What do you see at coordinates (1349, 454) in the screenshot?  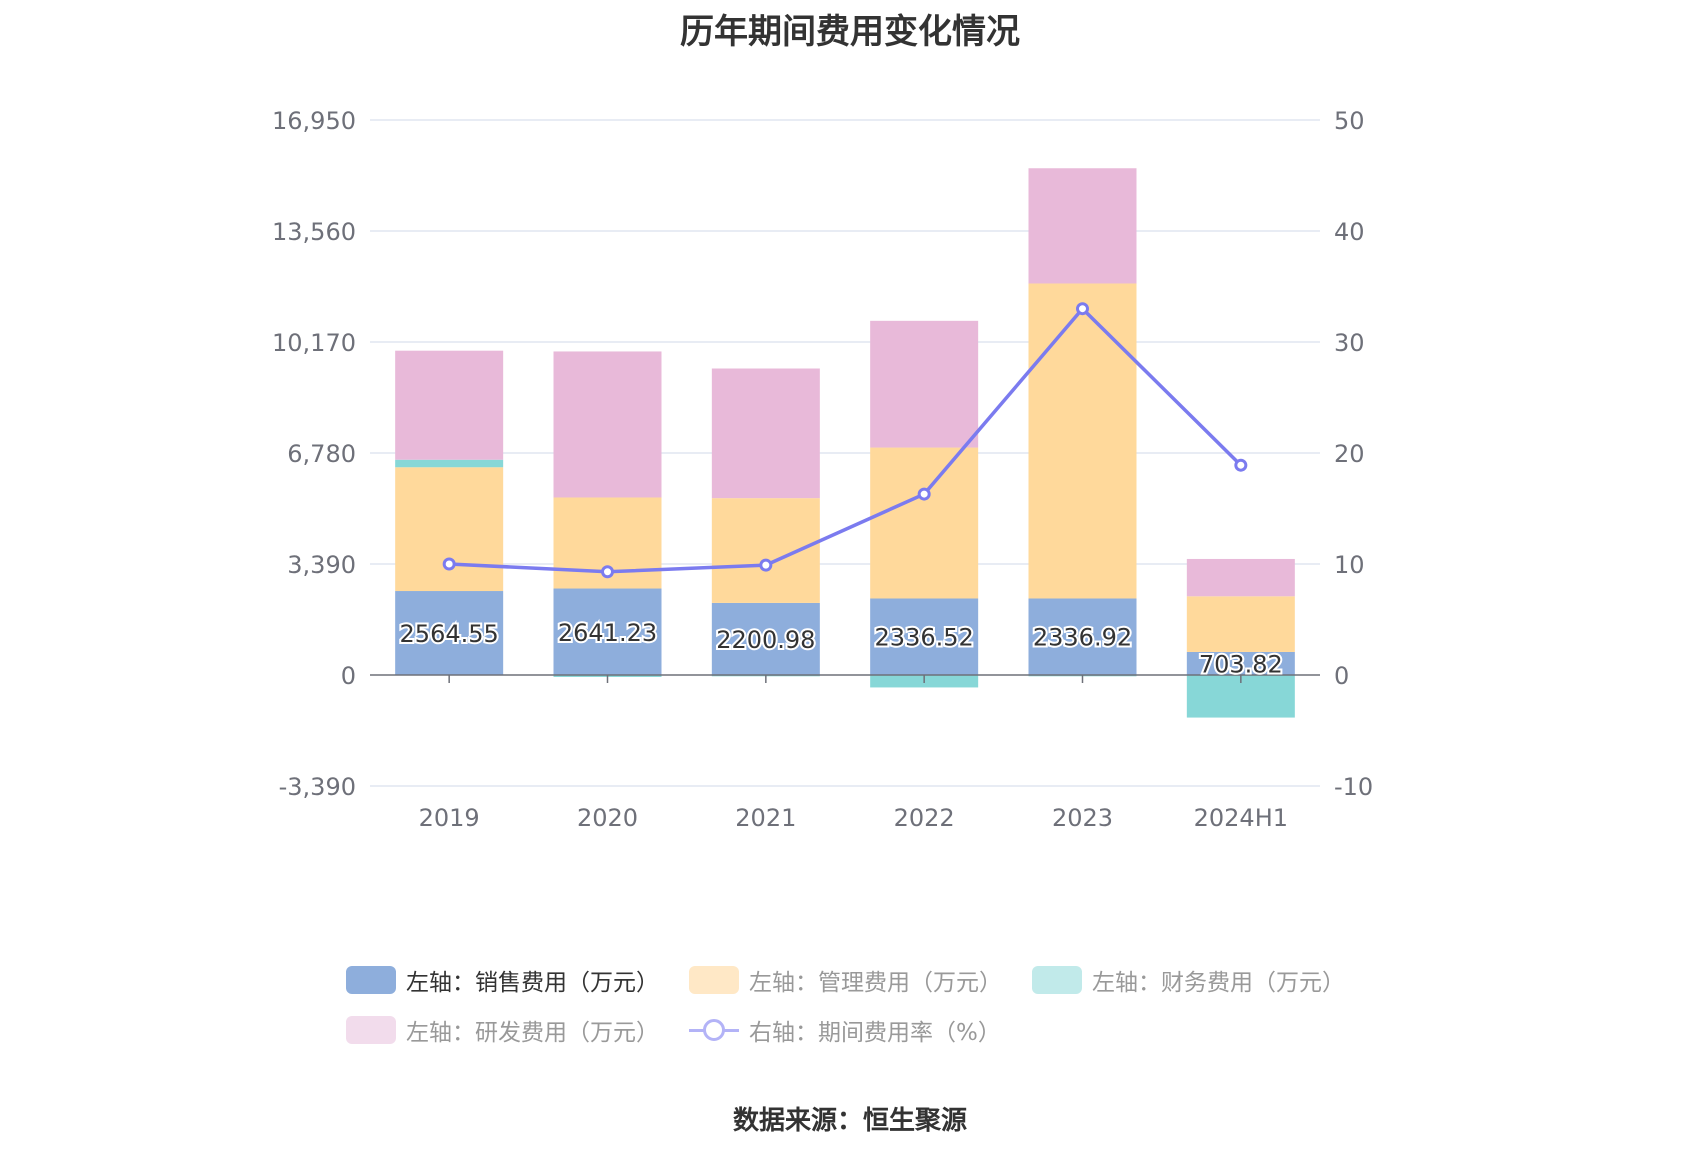 I see `right-tick-label: 20` at bounding box center [1349, 454].